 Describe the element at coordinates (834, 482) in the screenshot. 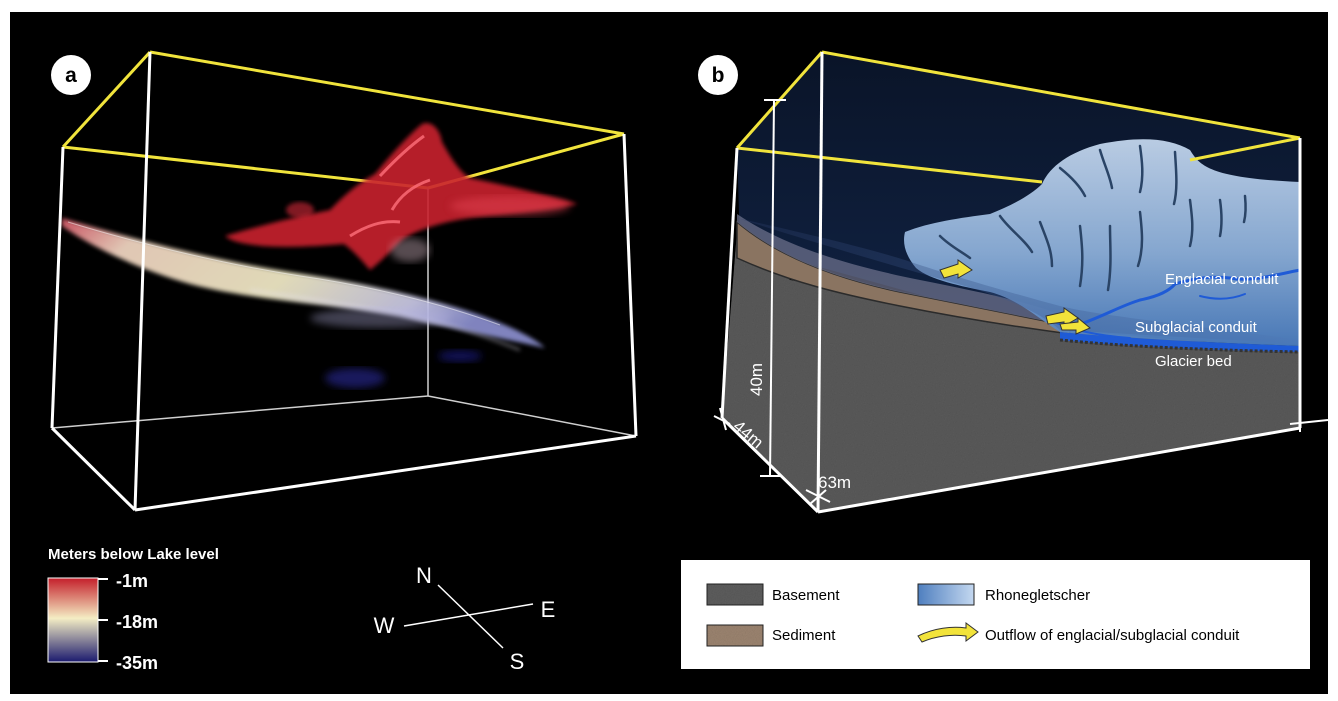

I see `dimension-width: 63m` at that location.